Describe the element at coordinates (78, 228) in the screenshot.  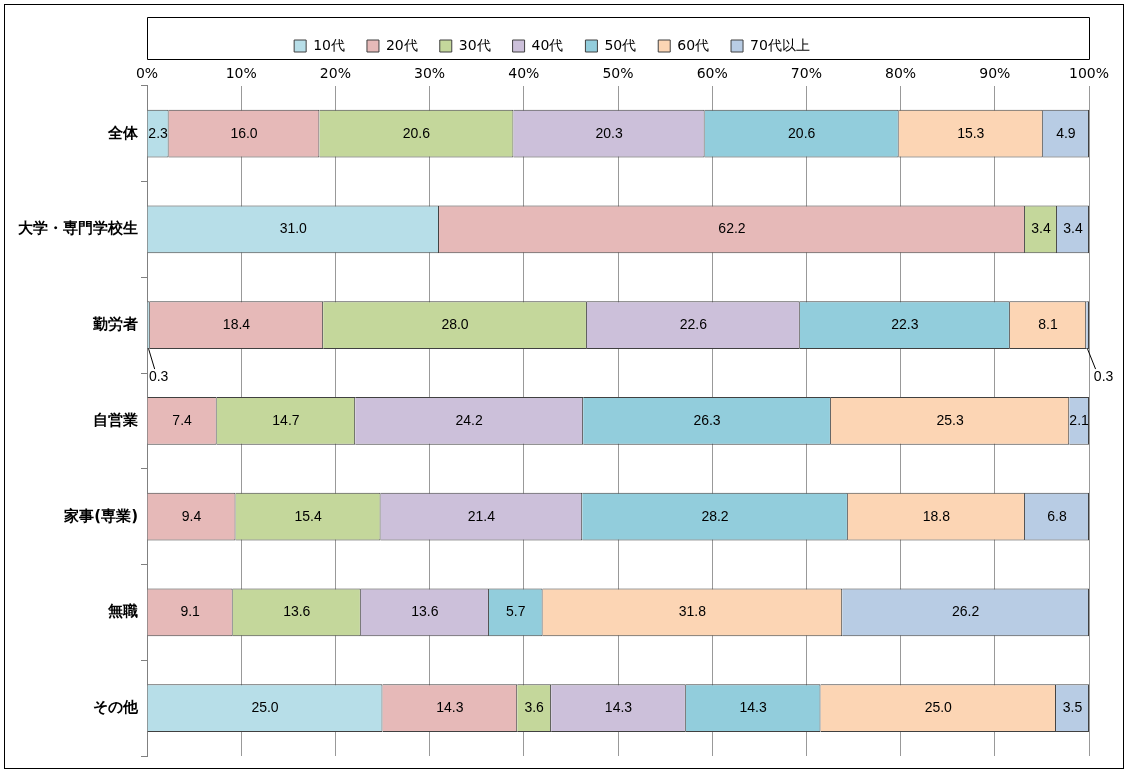
I see `y-tick-label: 大学・専門学校生` at that location.